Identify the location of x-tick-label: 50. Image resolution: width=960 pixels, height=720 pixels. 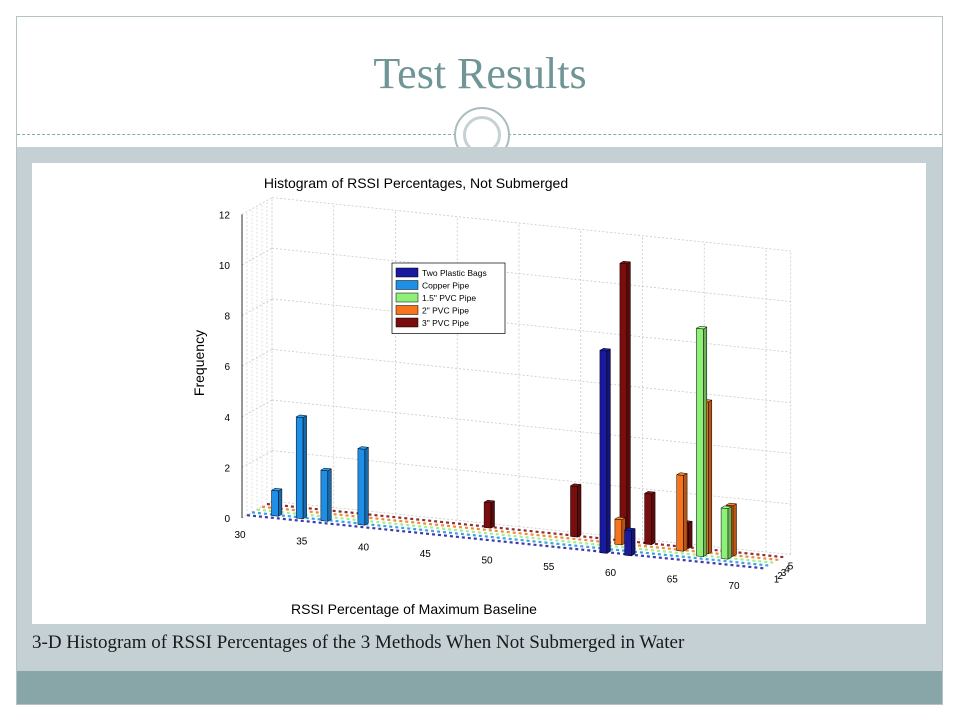
(487, 560).